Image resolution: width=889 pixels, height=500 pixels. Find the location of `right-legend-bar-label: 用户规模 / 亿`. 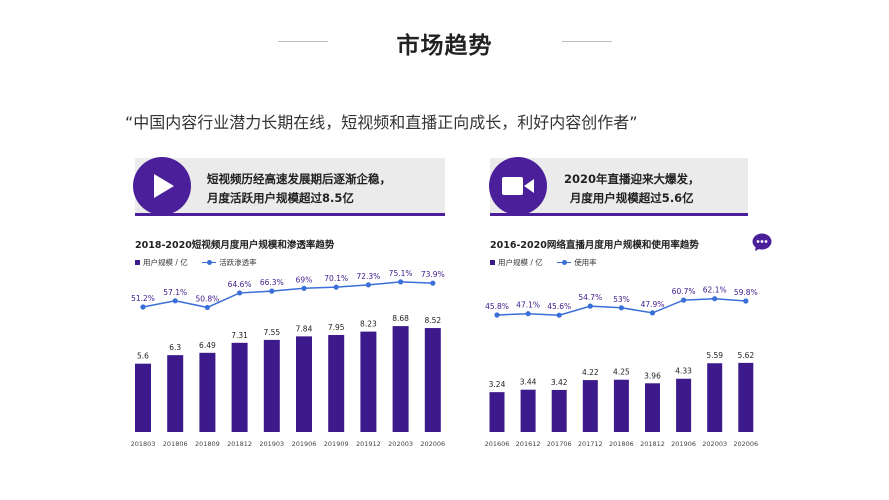

right-legend-bar-label: 用户规模 / 亿 is located at coordinates (520, 262).